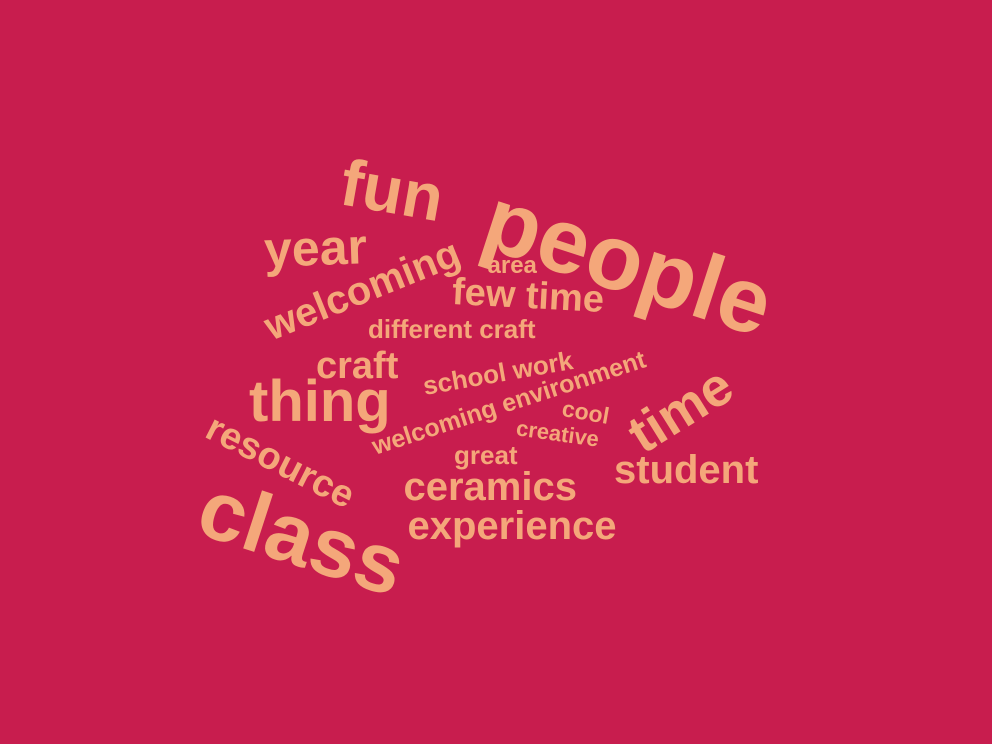 This screenshot has height=744, width=992. Describe the element at coordinates (452, 329) in the screenshot. I see `word-different-craft: different craft` at that location.